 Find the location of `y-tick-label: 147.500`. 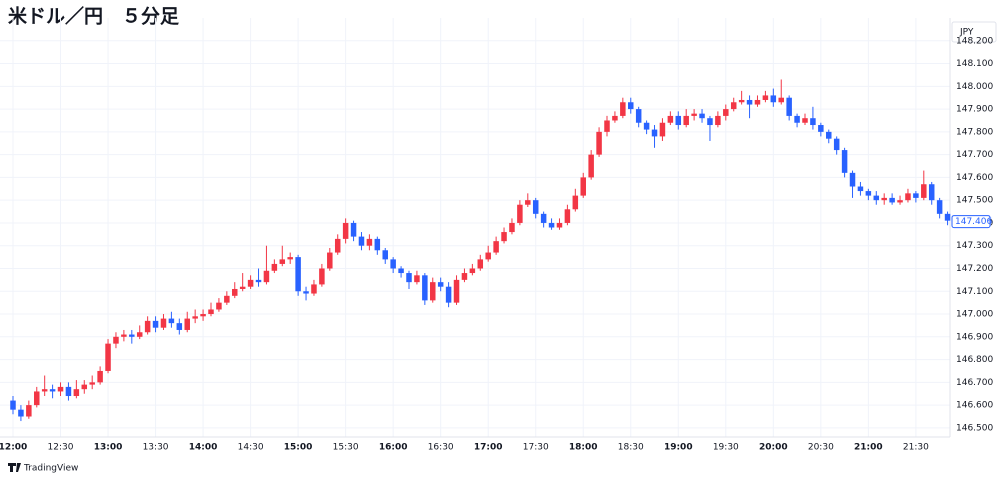

y-tick-label: 147.500 is located at coordinates (974, 201).